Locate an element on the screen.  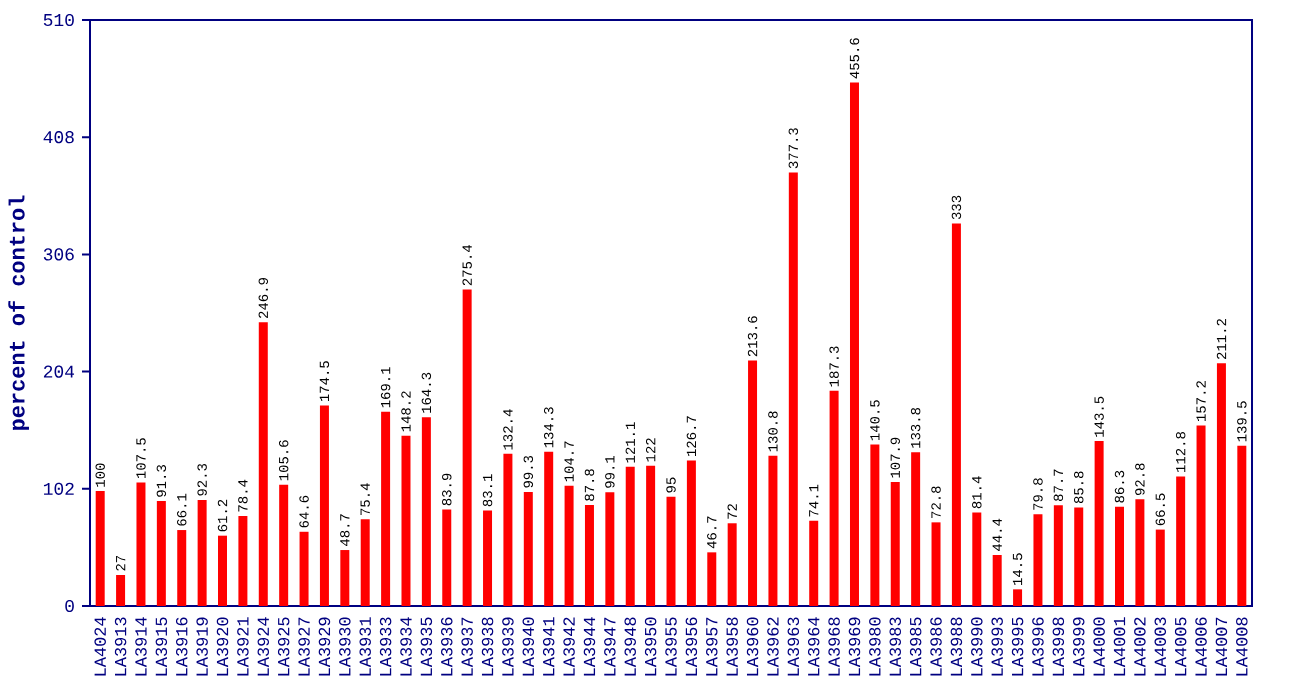
x-tick-label: LA3920 is located at coordinates (222, 646).